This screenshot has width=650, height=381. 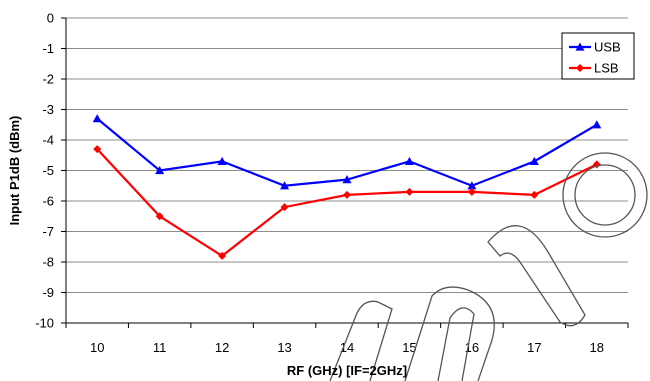 What do you see at coordinates (160, 347) in the screenshot?
I see `x-tick-label: 11` at bounding box center [160, 347].